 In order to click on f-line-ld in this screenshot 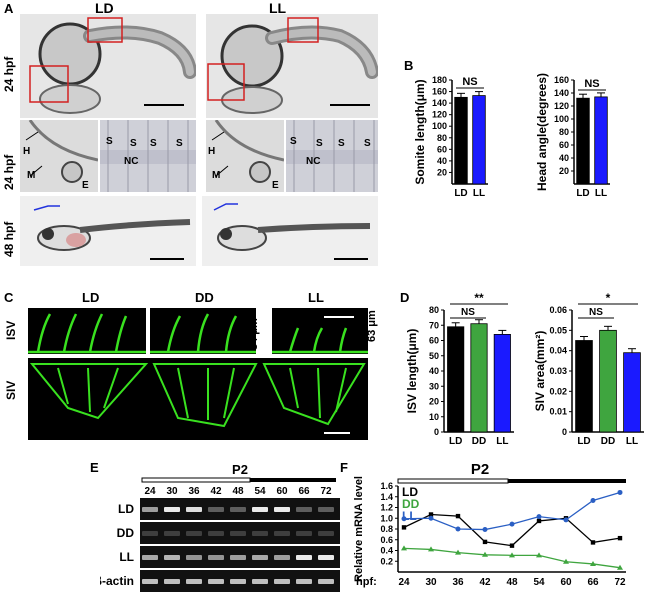, I will do `click(512, 530)`.